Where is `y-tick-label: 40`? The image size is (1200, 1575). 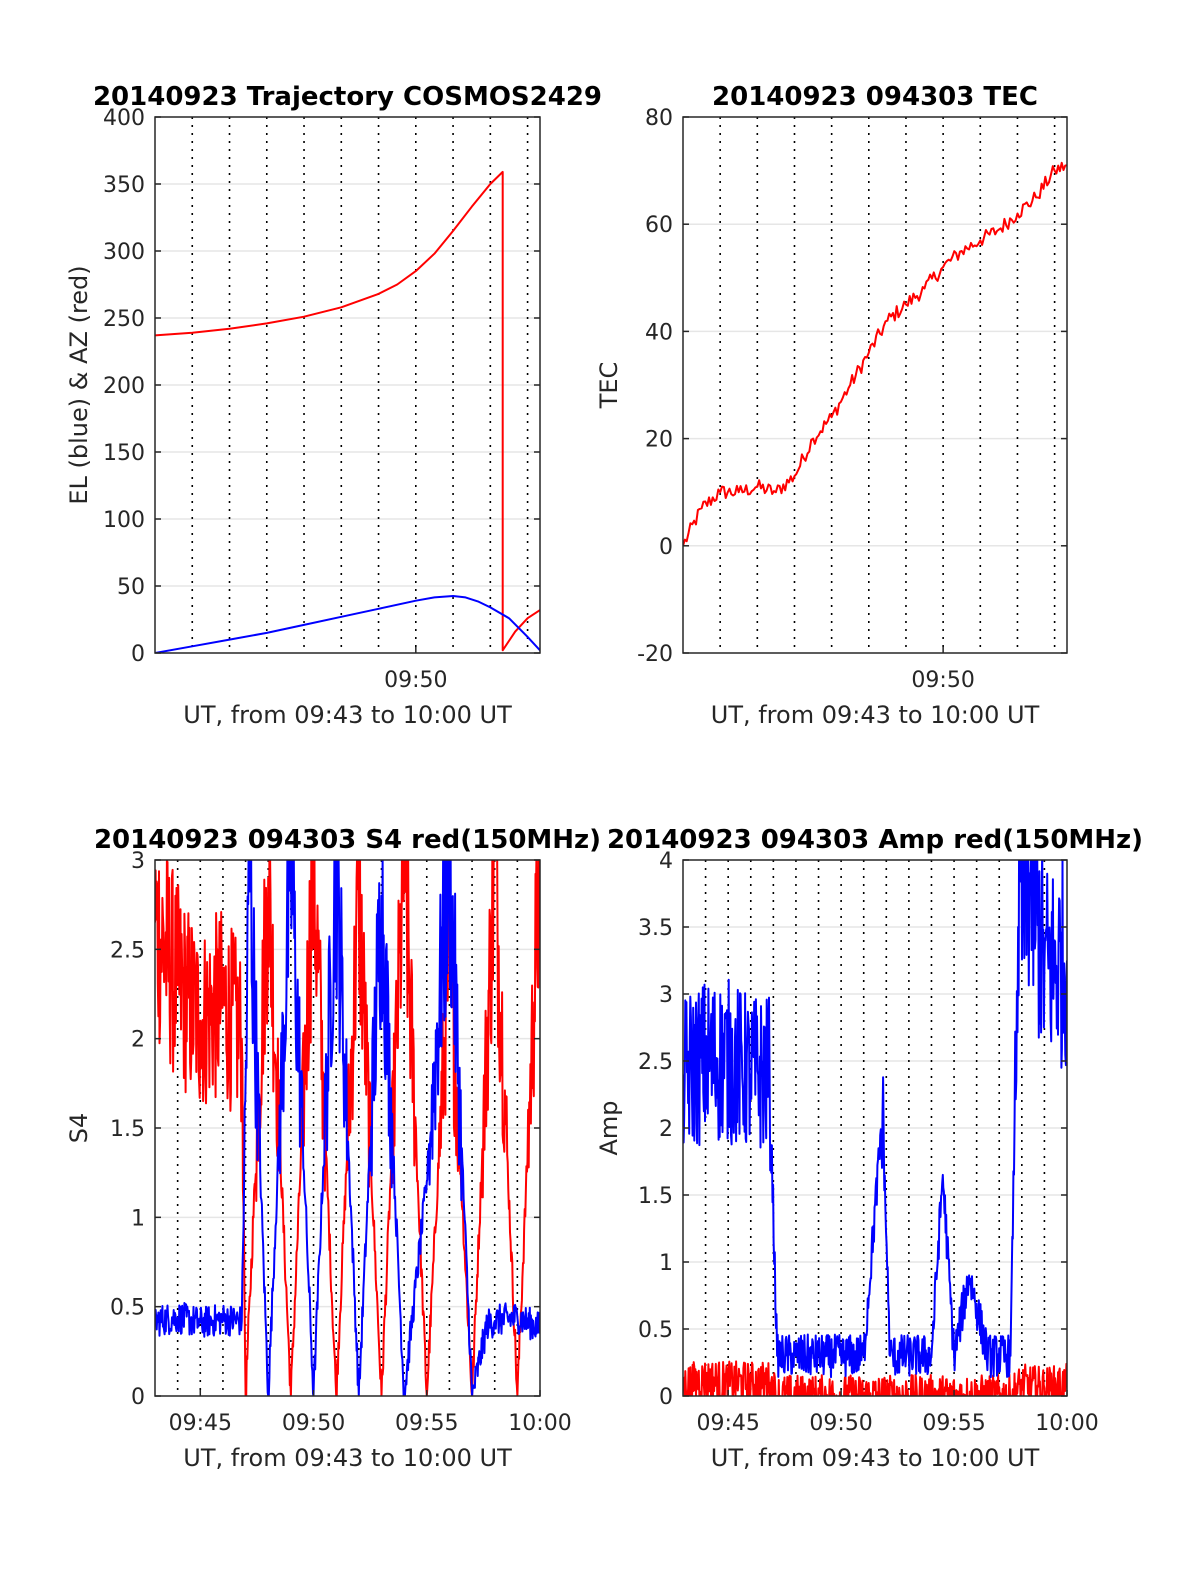 y-tick-label: 40 is located at coordinates (659, 332).